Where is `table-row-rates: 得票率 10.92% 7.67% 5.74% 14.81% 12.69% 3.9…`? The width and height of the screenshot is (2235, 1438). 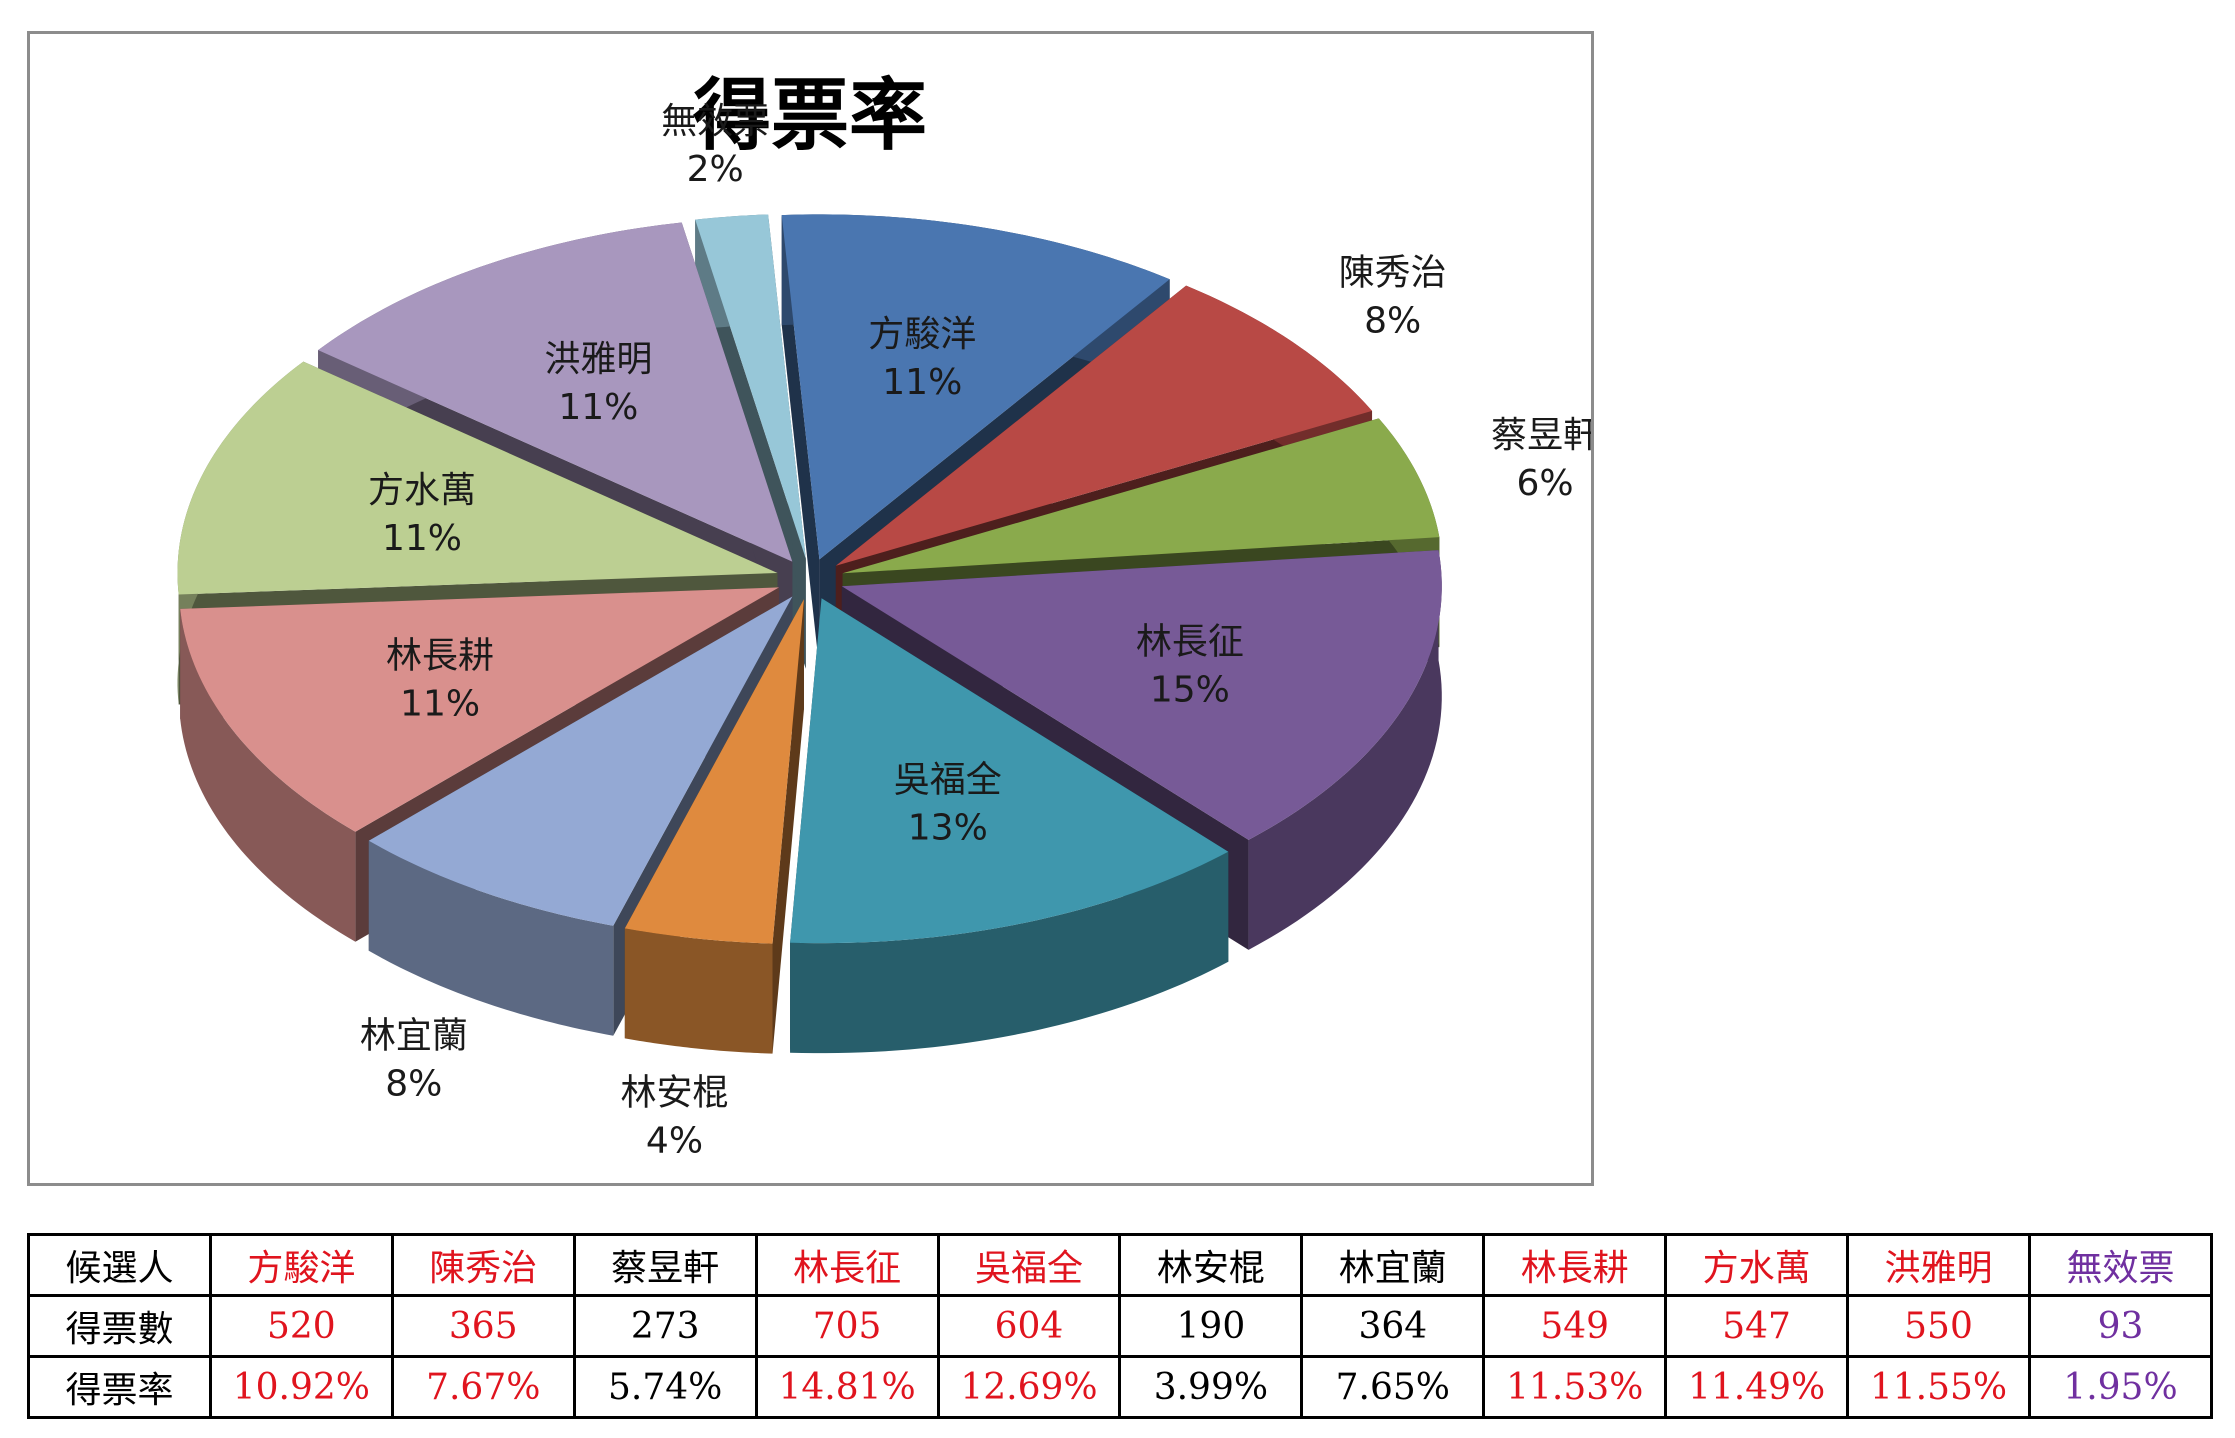 table-row-rates: 得票率 10.92% 7.67% 5.74% 14.81% 12.69% 3.9… is located at coordinates (1120, 1387).